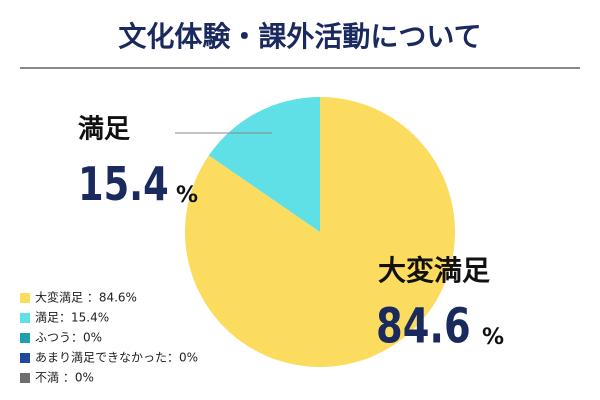 The width and height of the screenshot is (600, 400). I want to click on legend-label: あまり満足できなかった：0%, so click(116, 358).